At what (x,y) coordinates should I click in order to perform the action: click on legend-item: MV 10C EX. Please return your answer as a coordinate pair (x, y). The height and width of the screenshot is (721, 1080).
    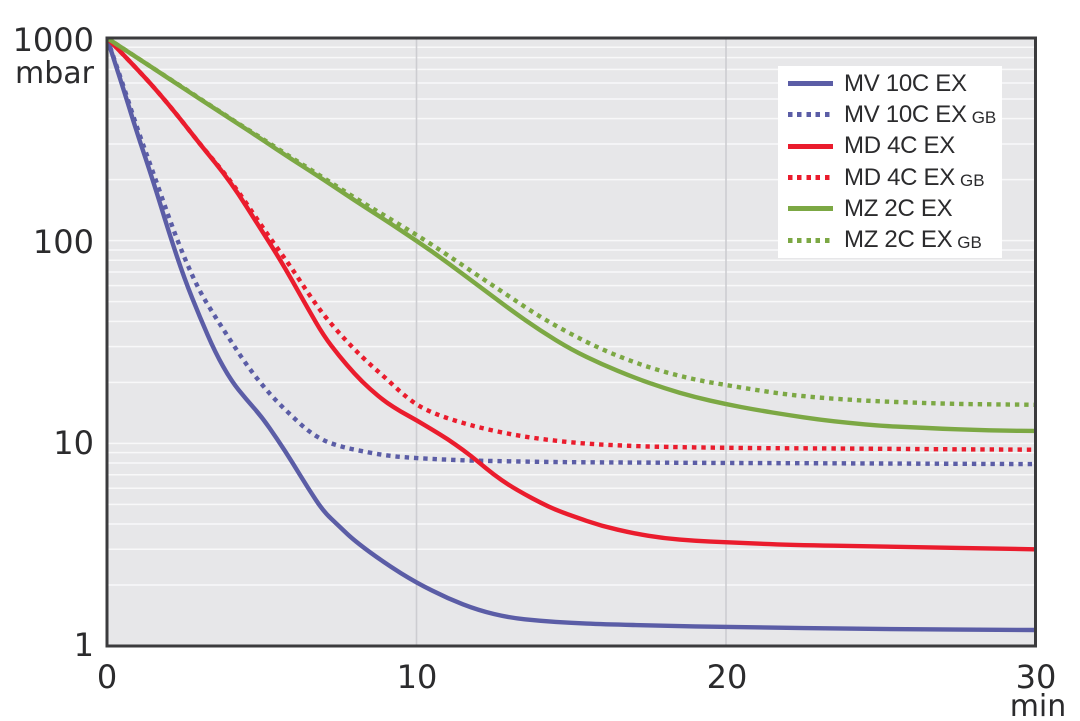
    Looking at the image, I should click on (890, 84).